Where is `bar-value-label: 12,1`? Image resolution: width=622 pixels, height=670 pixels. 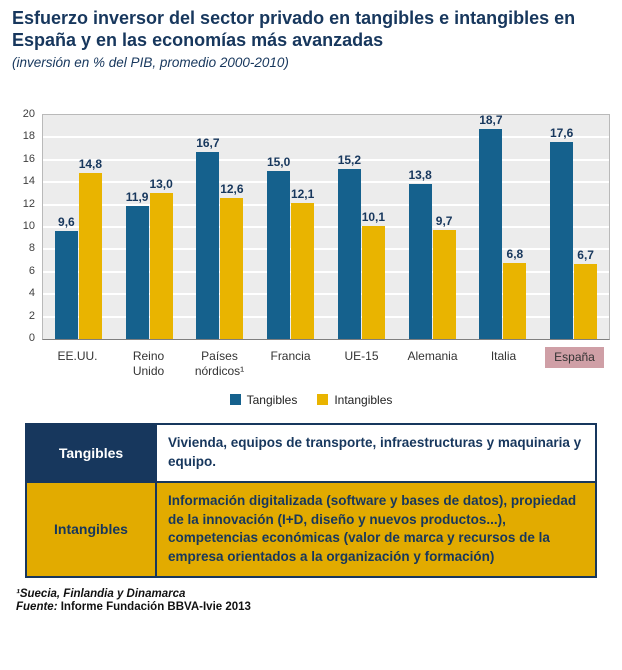
bar-value-label: 12,1 is located at coordinates (302, 194).